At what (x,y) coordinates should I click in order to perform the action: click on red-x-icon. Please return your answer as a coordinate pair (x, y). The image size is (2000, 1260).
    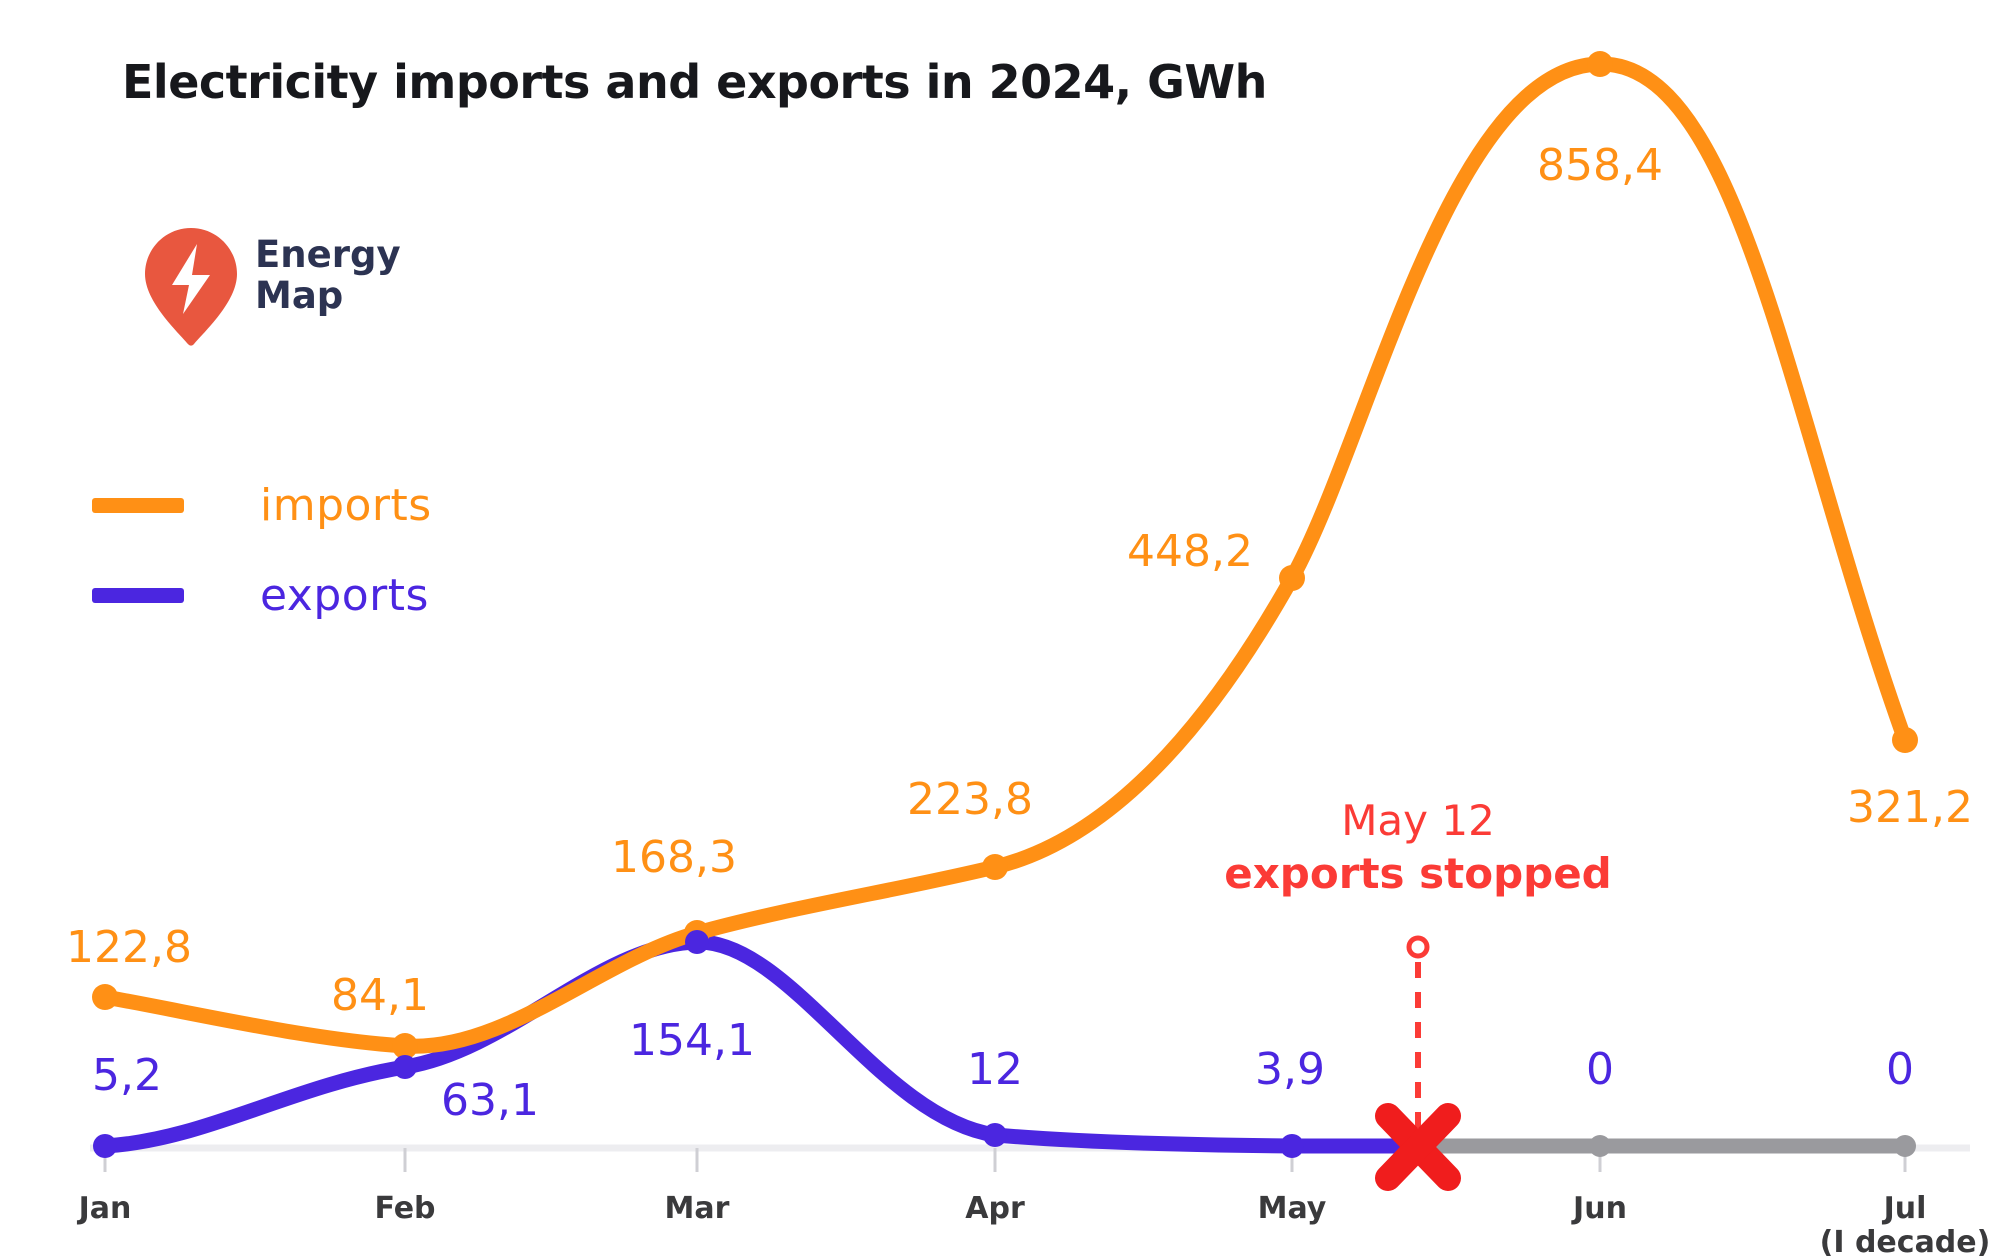
    Looking at the image, I should click on (1418, 1147).